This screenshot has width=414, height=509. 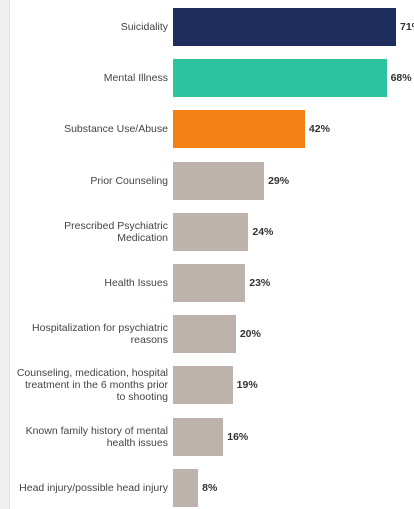 I want to click on category-label: Substance Use/Abuse, so click(x=116, y=129).